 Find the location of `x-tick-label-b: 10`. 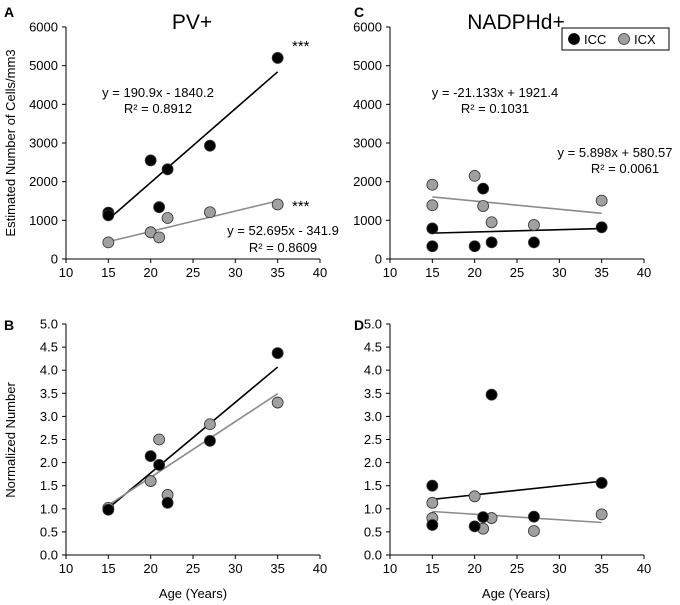

x-tick-label-b: 10 is located at coordinates (66, 568).